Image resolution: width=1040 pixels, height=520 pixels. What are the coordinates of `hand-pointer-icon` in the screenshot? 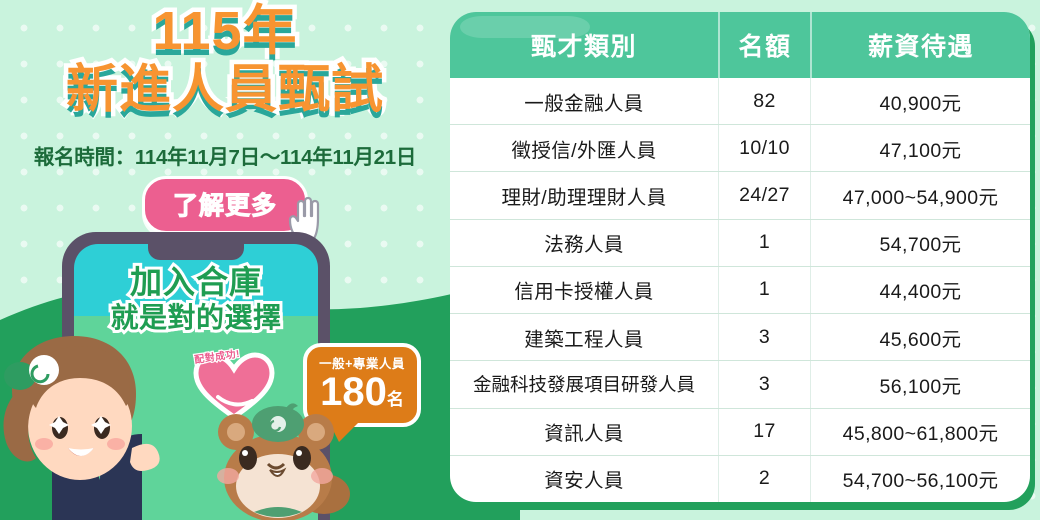 It's located at (304, 219).